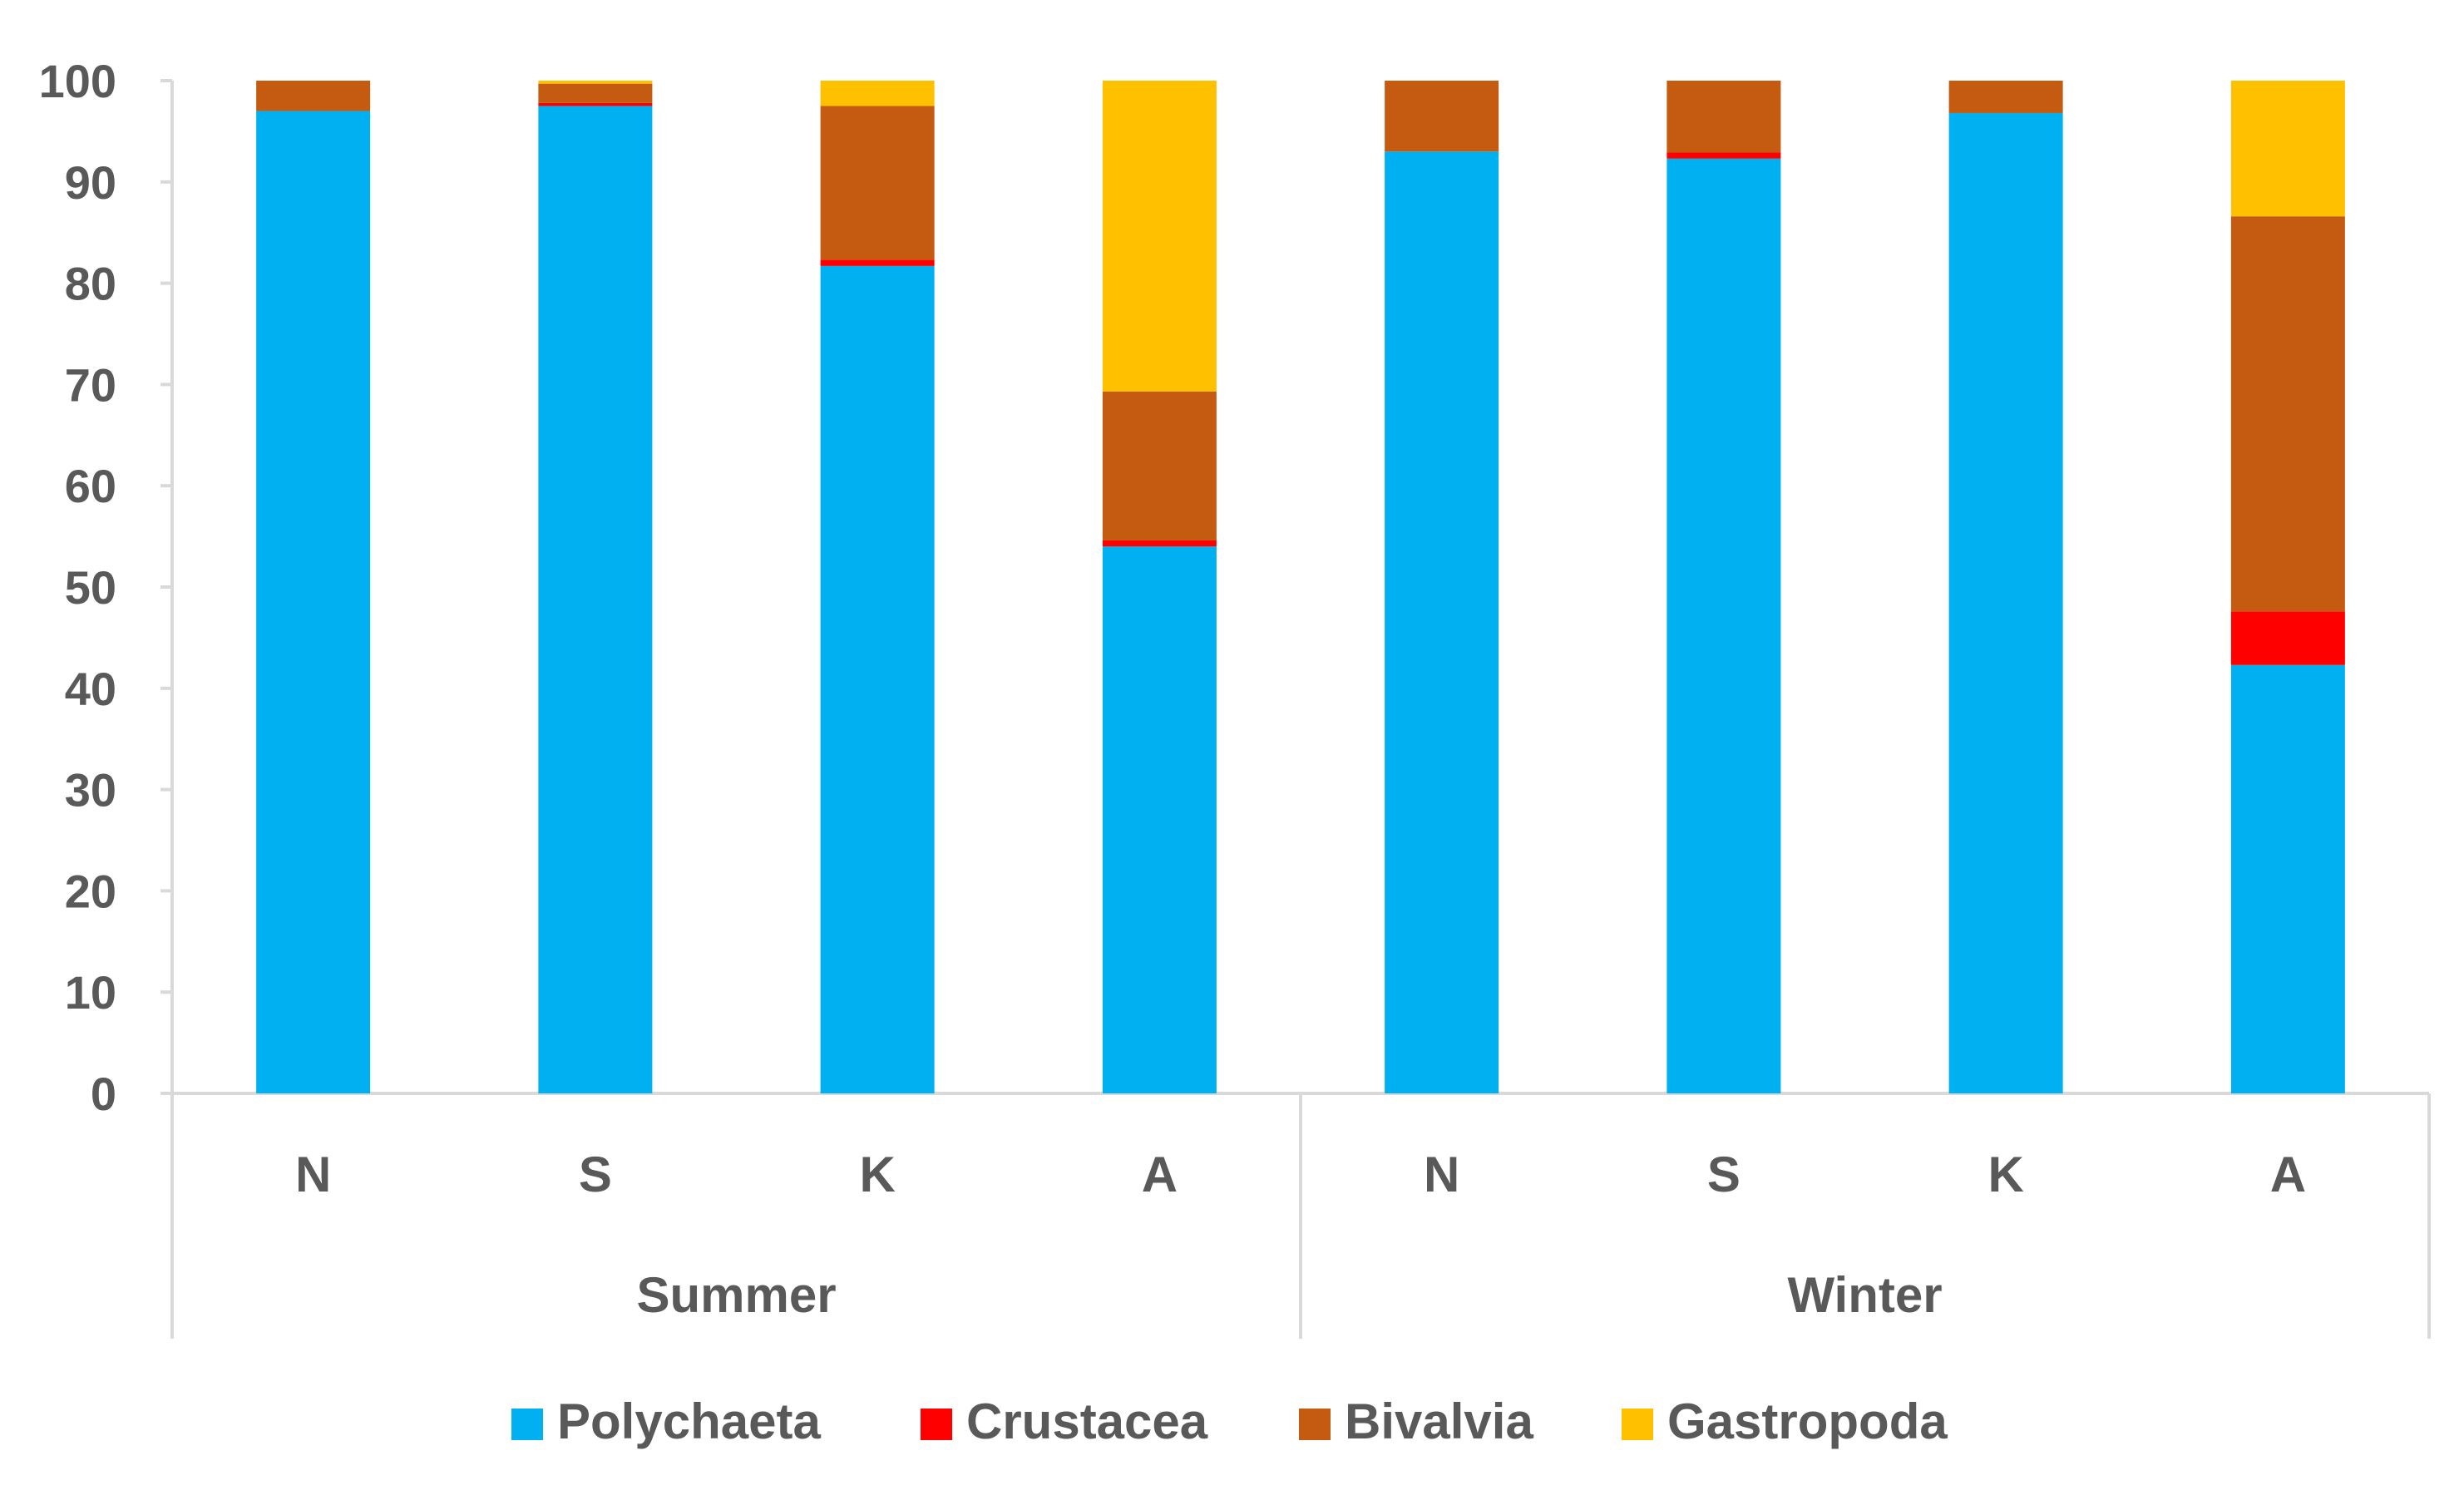 The image size is (2464, 1495). What do you see at coordinates (595, 93) in the screenshot?
I see `bar-segment-bivalvia-summer-s` at bounding box center [595, 93].